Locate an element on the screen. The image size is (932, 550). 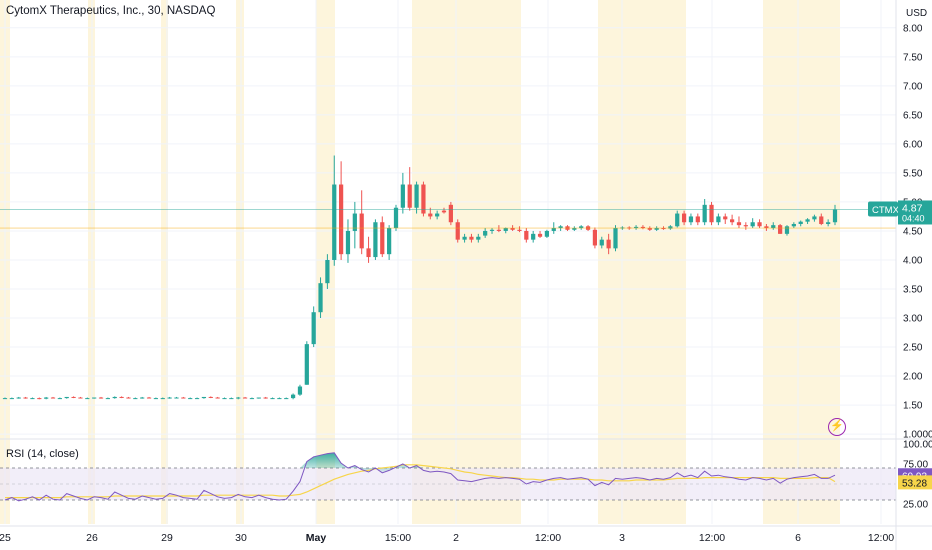
time-tick-label: 3 is located at coordinates (622, 538).